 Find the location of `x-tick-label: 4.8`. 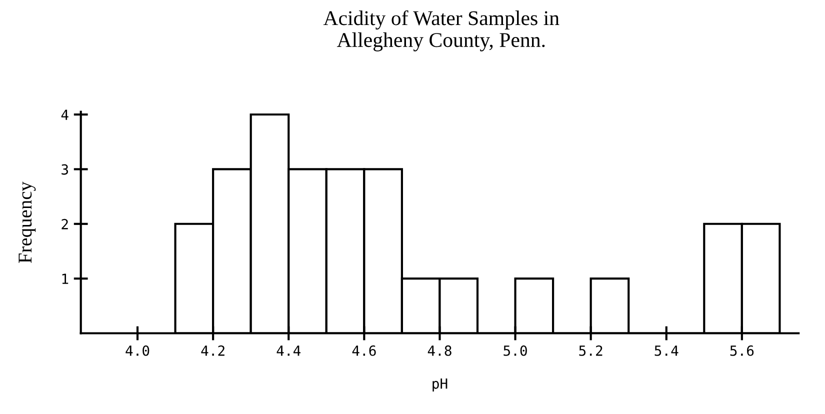

x-tick-label: 4.8 is located at coordinates (440, 350).